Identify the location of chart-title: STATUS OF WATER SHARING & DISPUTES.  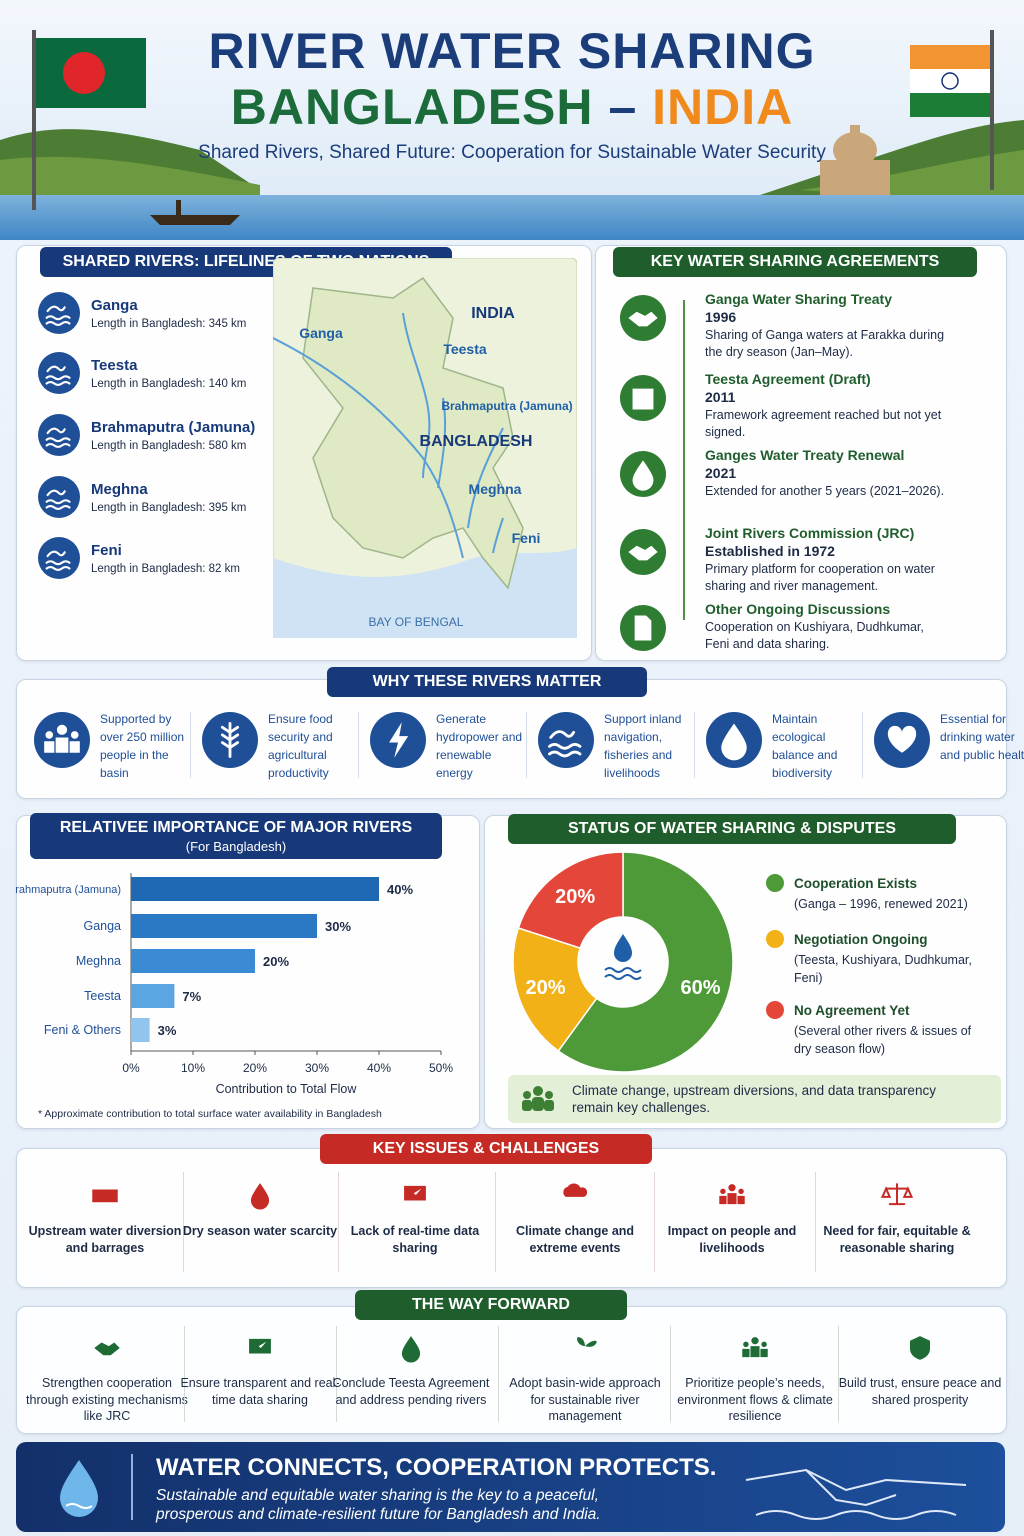
(732, 829).